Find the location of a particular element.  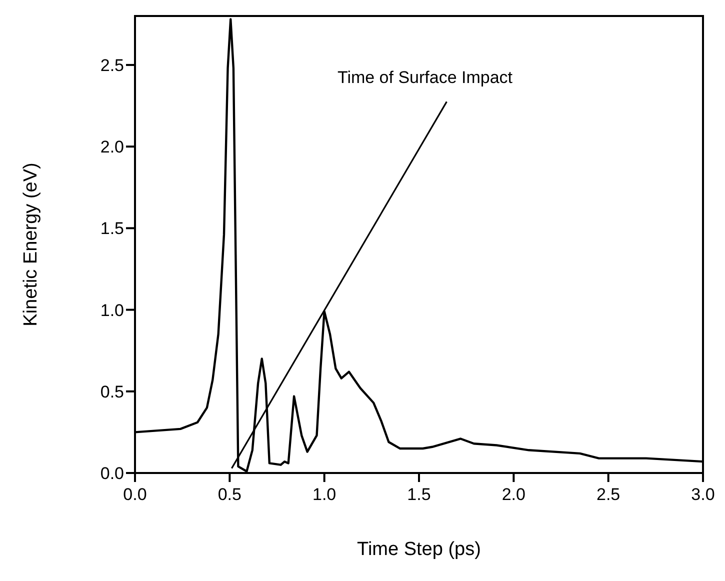

x-tick-label: 1.5 is located at coordinates (419, 494).